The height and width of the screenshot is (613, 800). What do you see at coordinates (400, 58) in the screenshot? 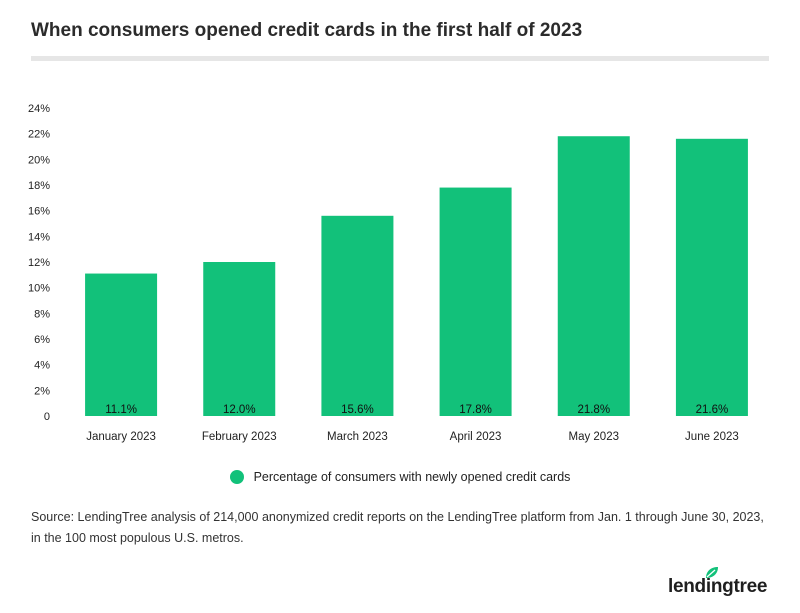
I see `title-divider` at bounding box center [400, 58].